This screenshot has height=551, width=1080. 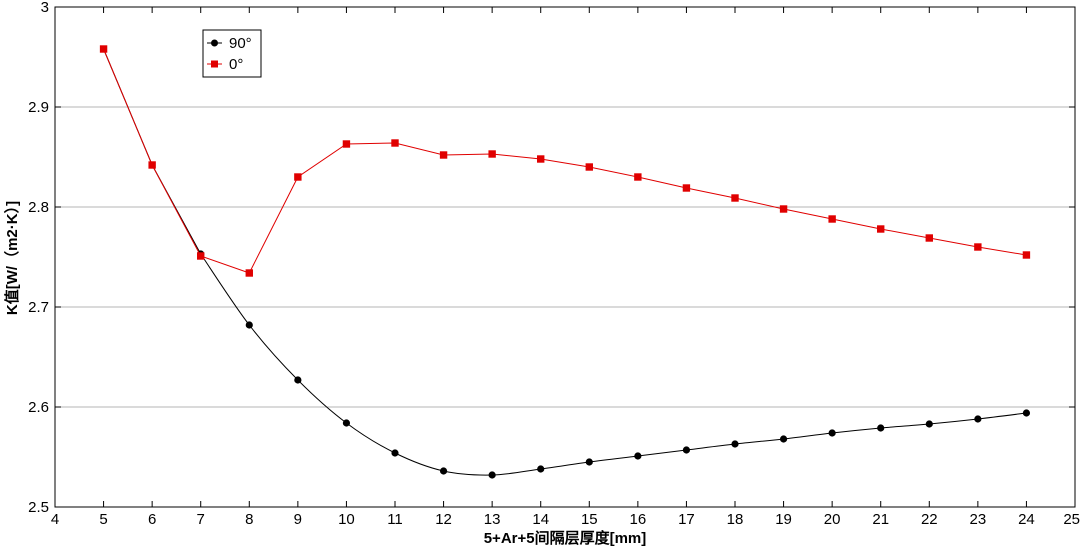 I want to click on x-tick-label: 4, so click(x=55, y=519).